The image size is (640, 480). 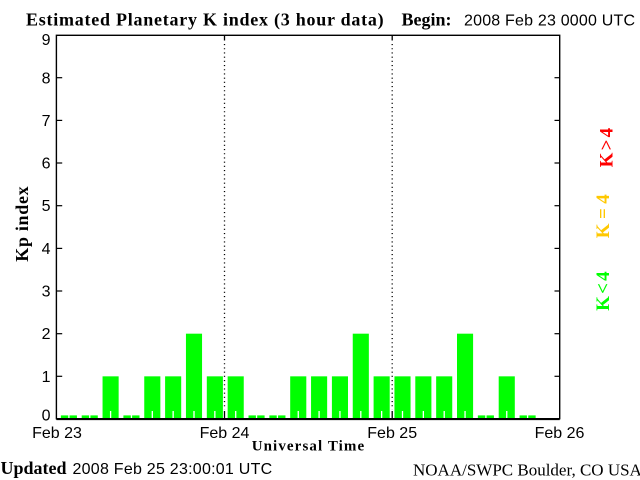 I want to click on svg-text: 2, so click(x=46, y=334).